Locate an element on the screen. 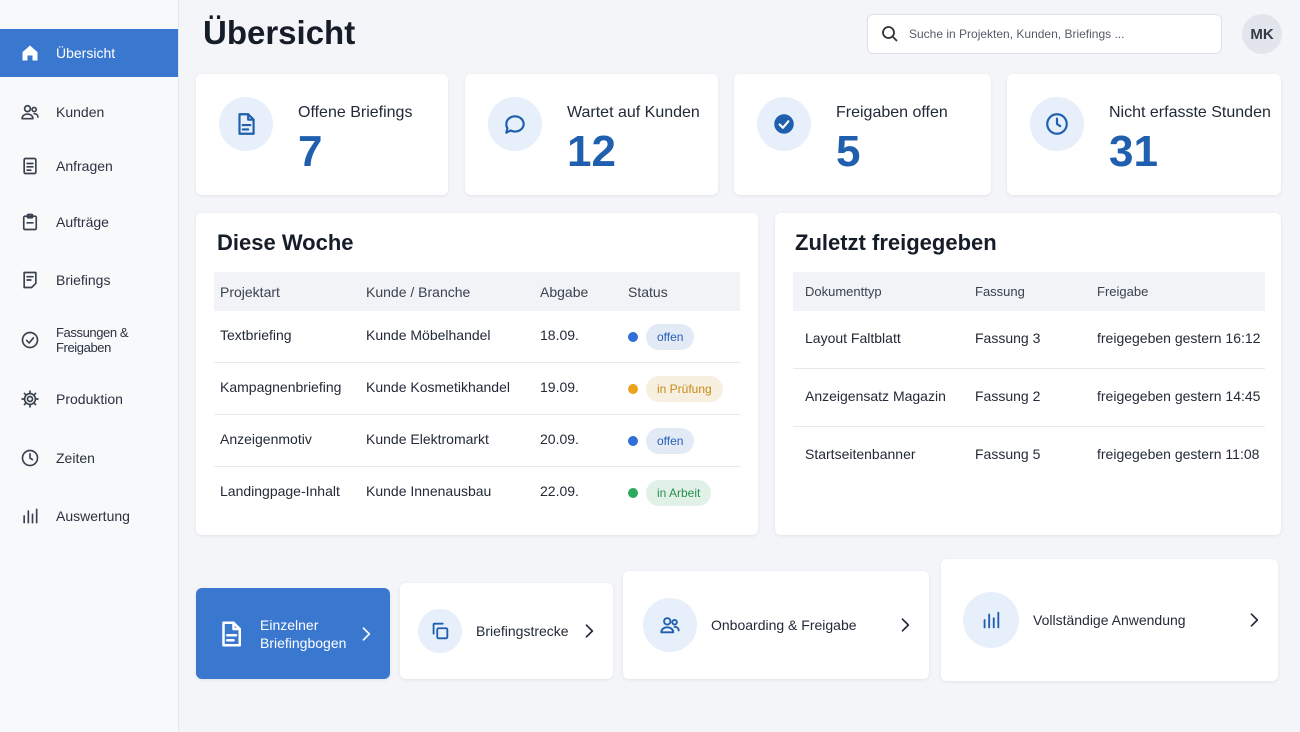 The width and height of the screenshot is (1300, 732). action-label: Vollständige Anwendung is located at coordinates (1109, 620).